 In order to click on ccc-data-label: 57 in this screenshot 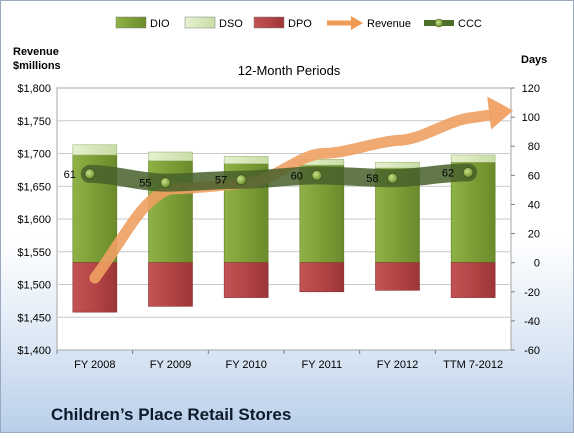, I will do `click(221, 181)`.